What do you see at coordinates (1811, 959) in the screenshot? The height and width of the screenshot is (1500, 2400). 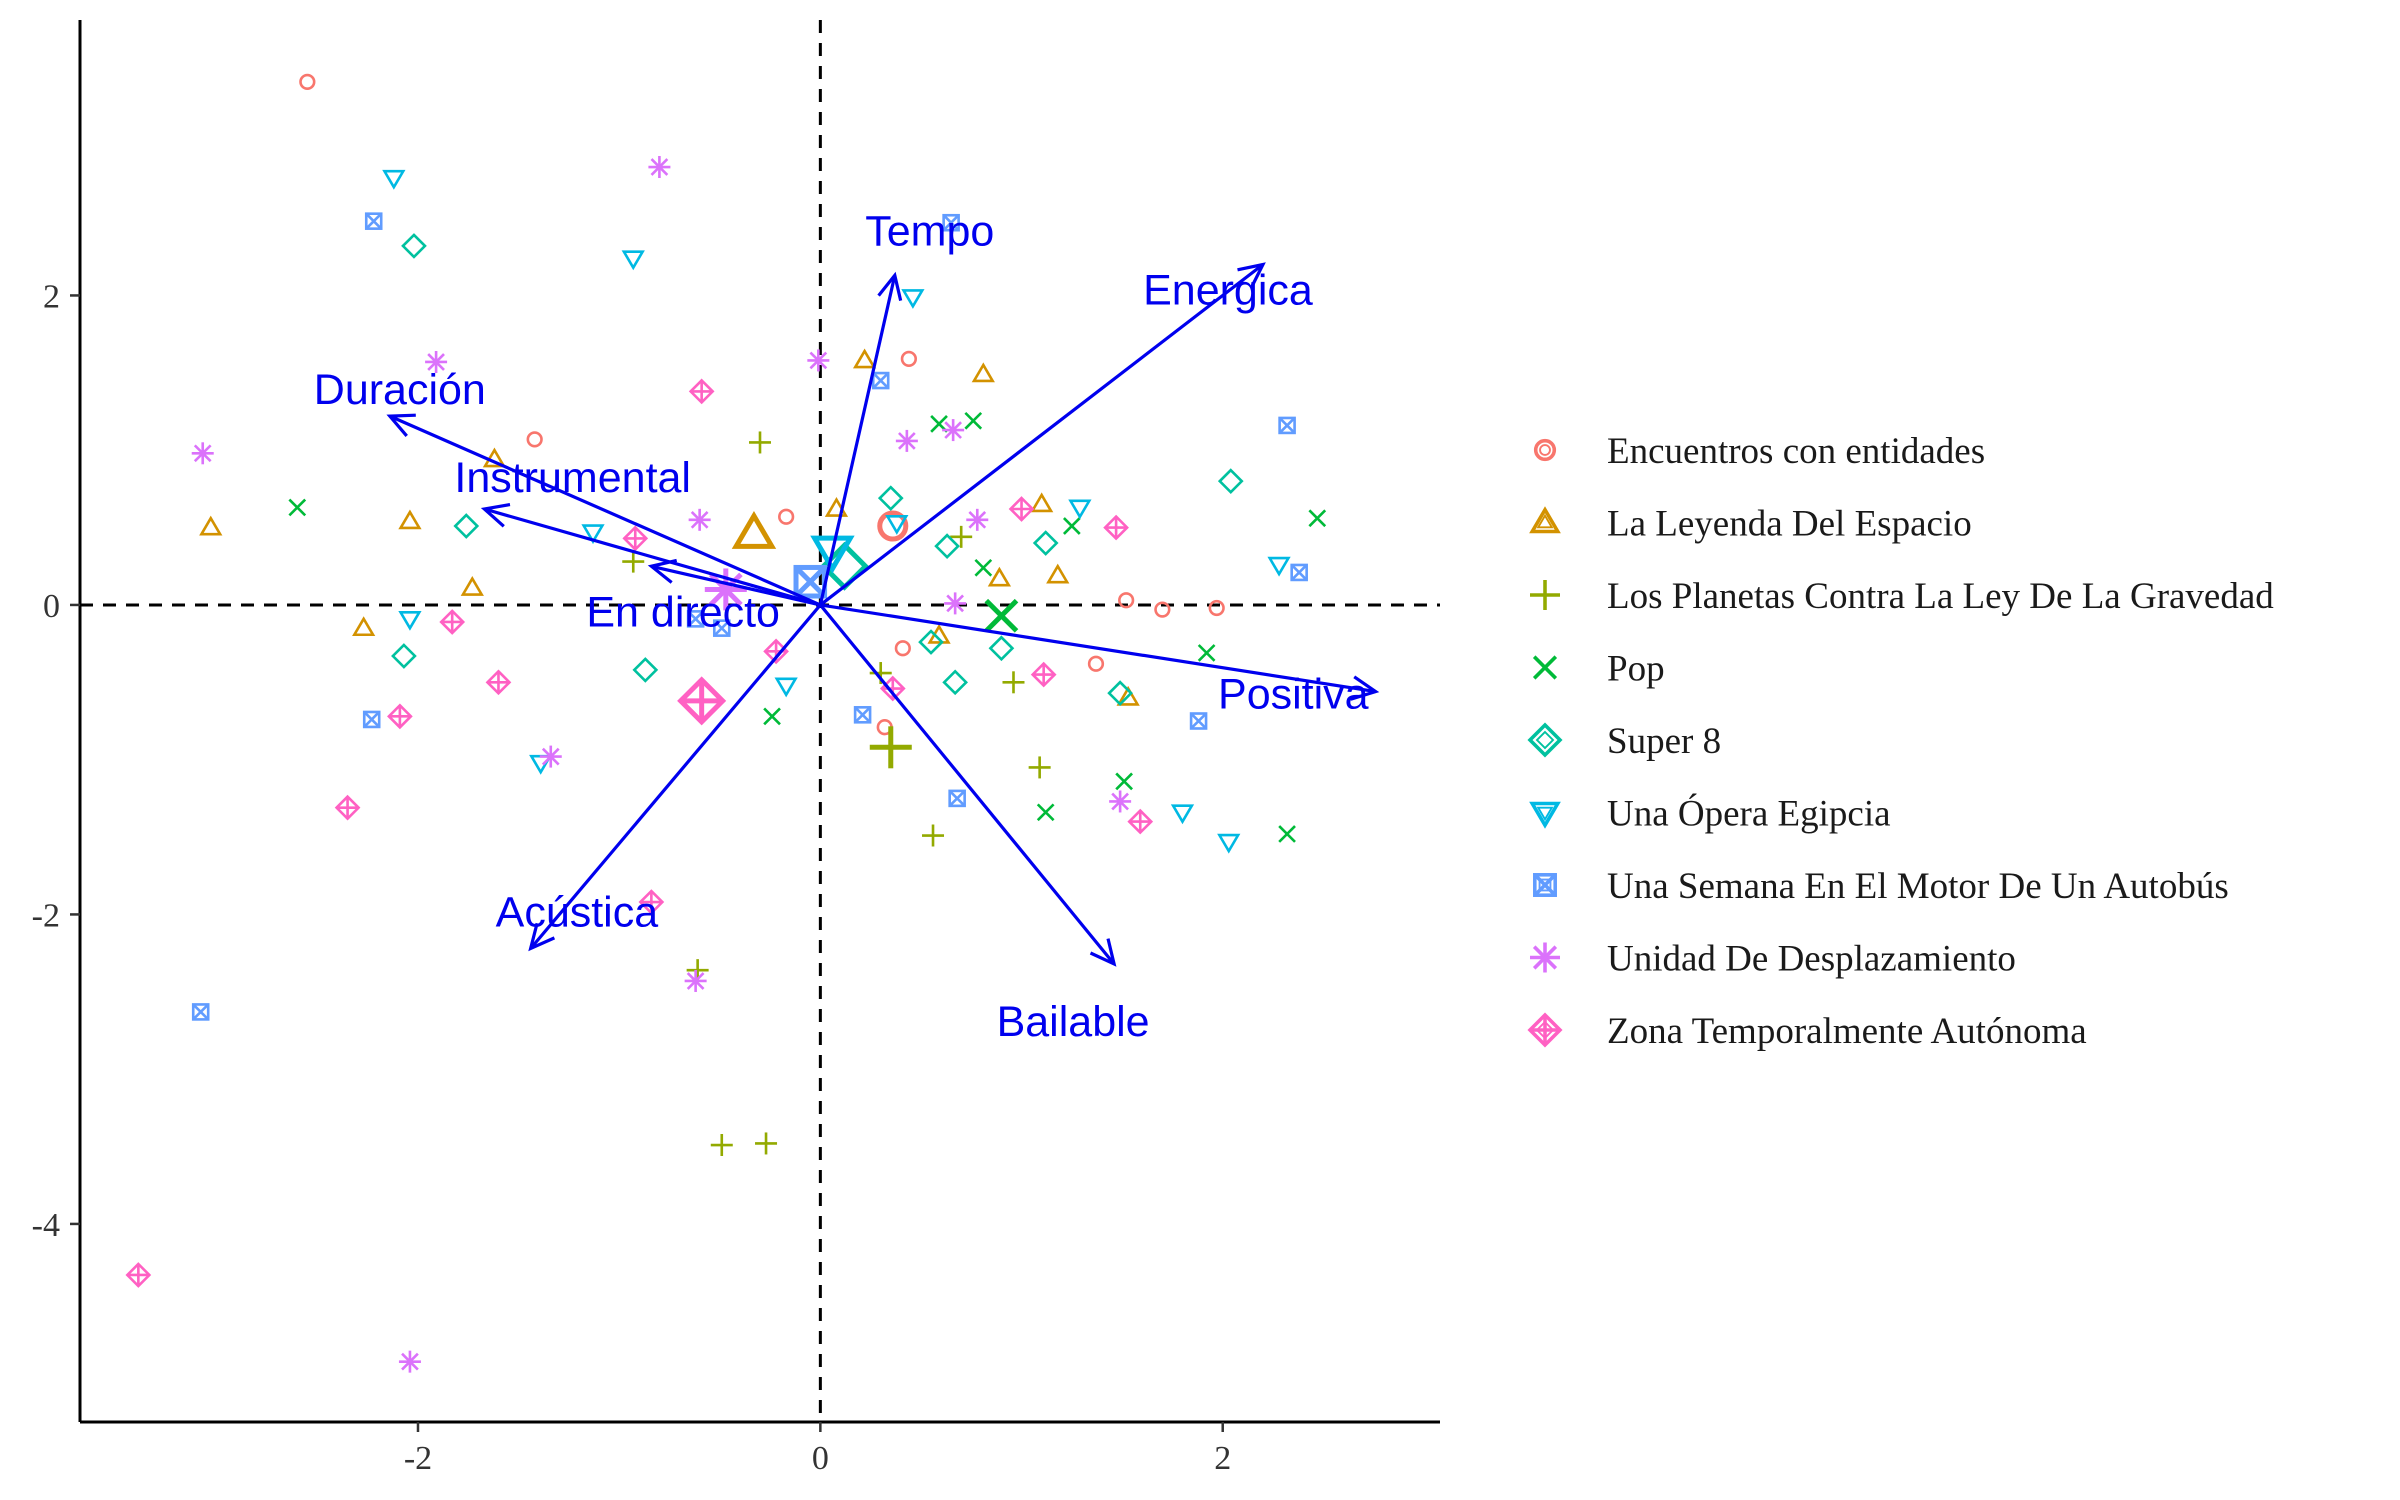 I see `legend-label: Unidad De Desplazamiento` at bounding box center [1811, 959].